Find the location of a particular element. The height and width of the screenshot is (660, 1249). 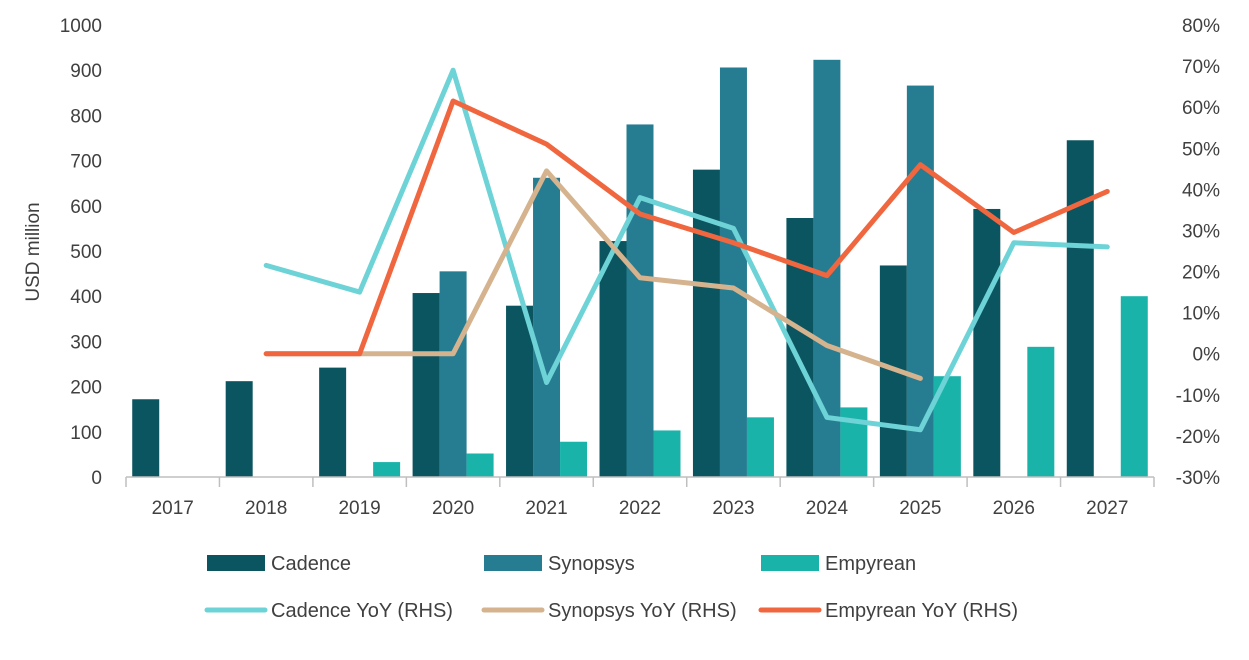

right-axis-ticks: -30% -20% -10% 0% 10% 20% 30% 40% 50% 60% 70% 80% is located at coordinates (1198, 252).